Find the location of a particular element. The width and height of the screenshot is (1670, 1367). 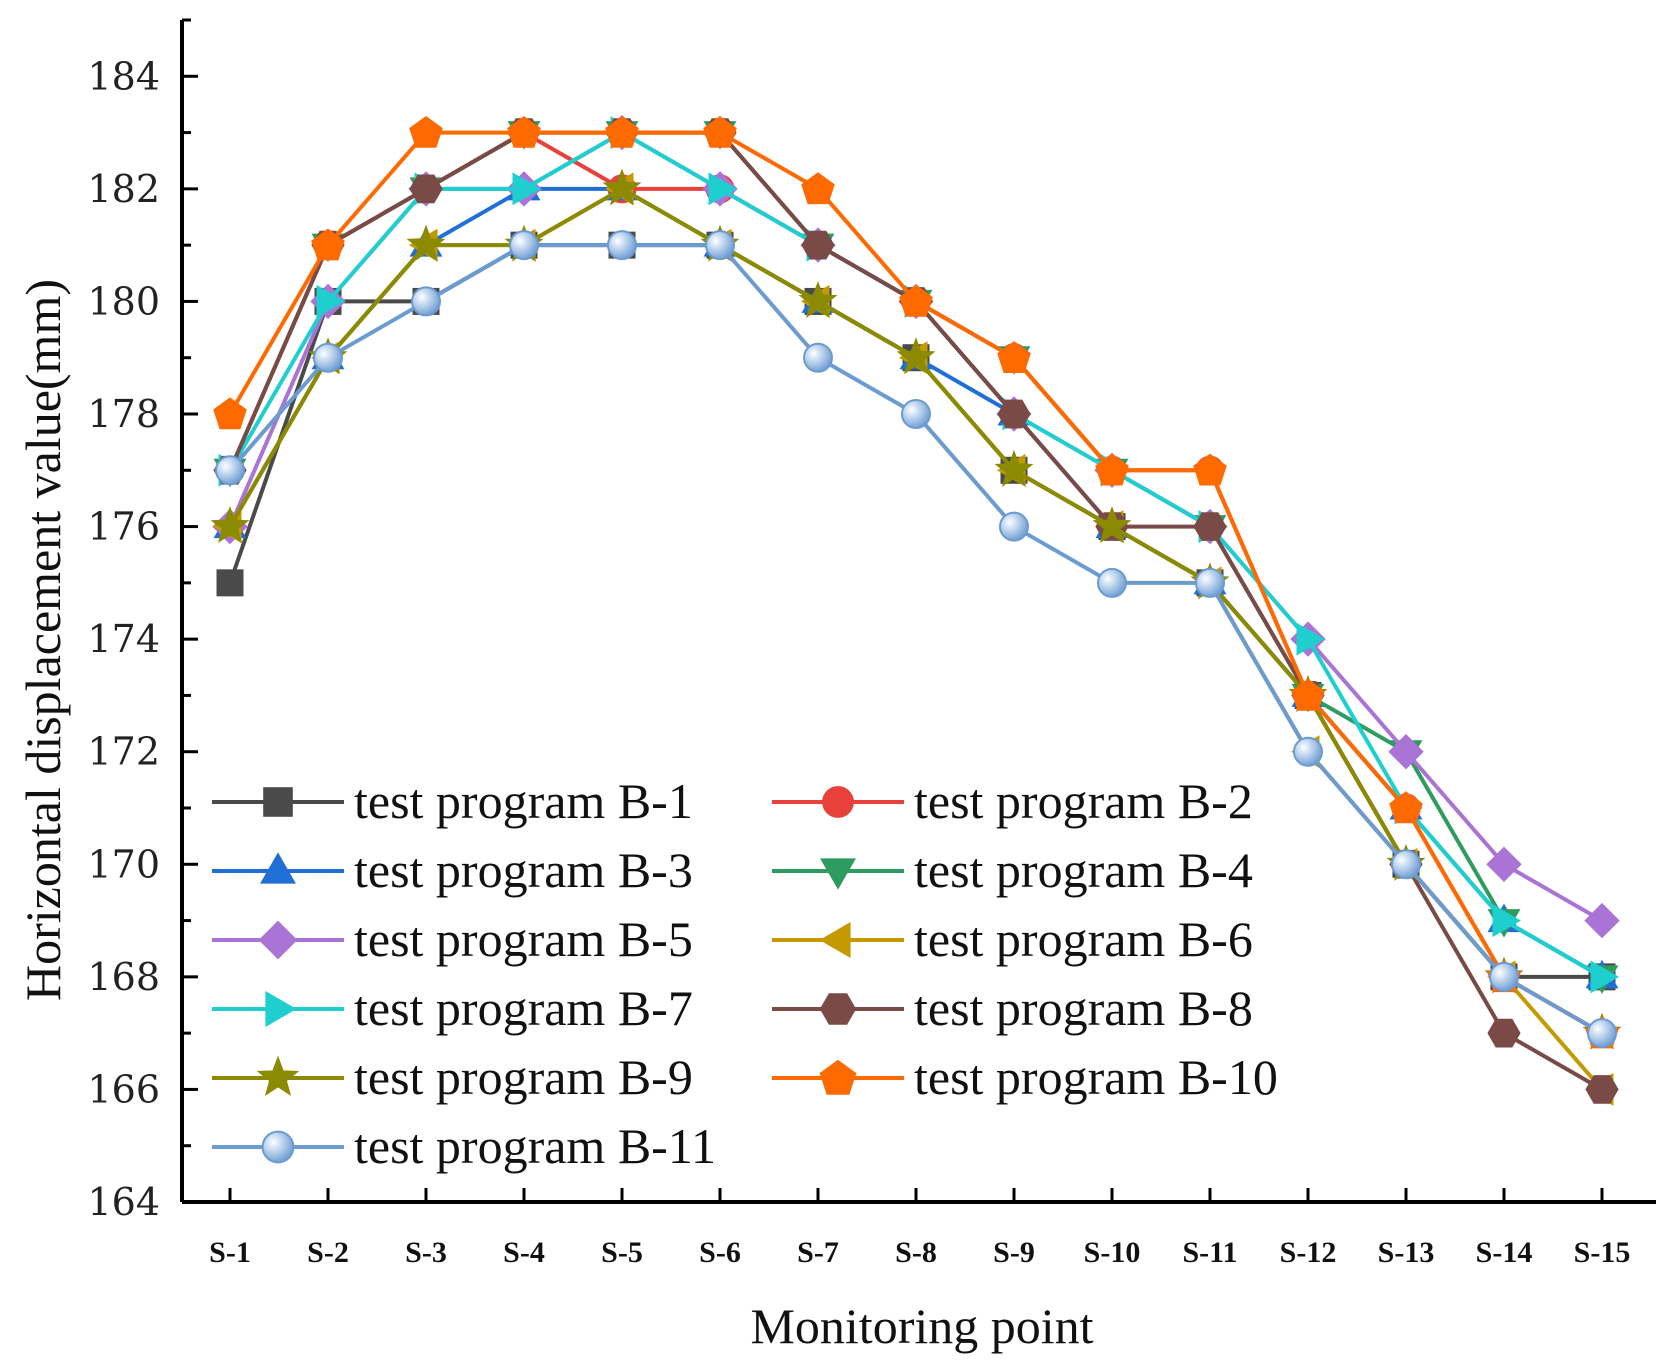

y-tick-label: 182 is located at coordinates (123, 189).